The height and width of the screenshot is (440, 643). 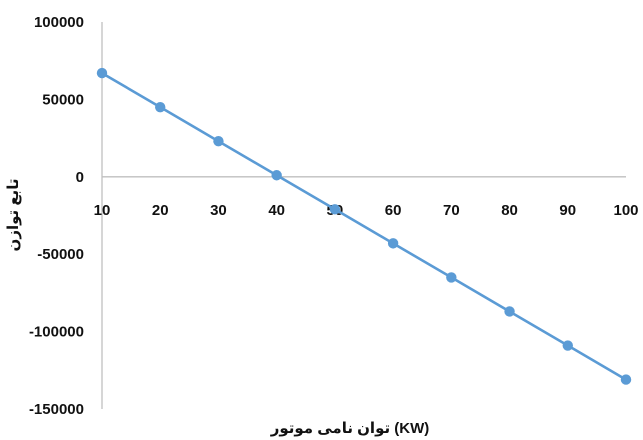 What do you see at coordinates (59, 22) in the screenshot?
I see `y-tick-label: 100000` at bounding box center [59, 22].